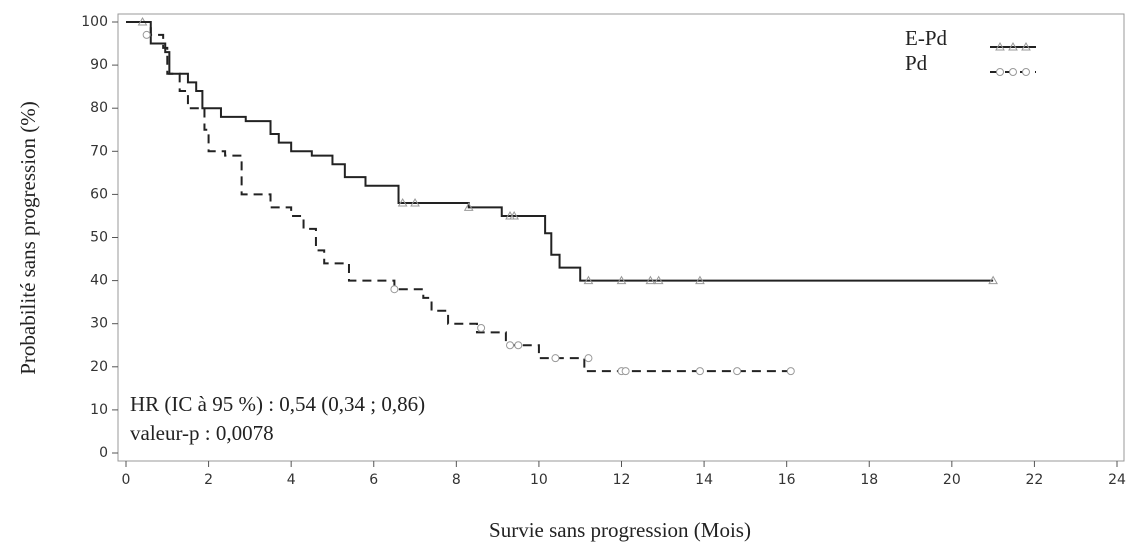 The height and width of the screenshot is (547, 1132). I want to click on x-tick-label: 6, so click(373, 480).